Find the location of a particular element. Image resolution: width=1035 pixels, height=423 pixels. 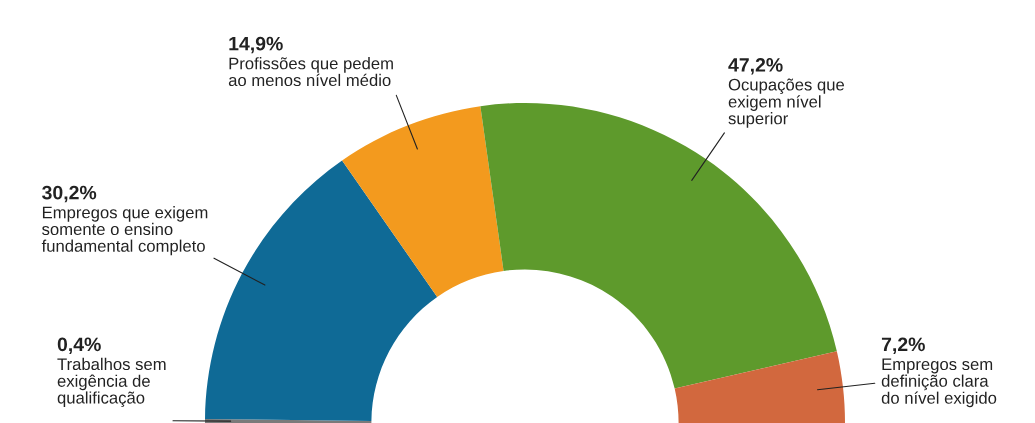

data-label: 47,2% is located at coordinates (755, 66).